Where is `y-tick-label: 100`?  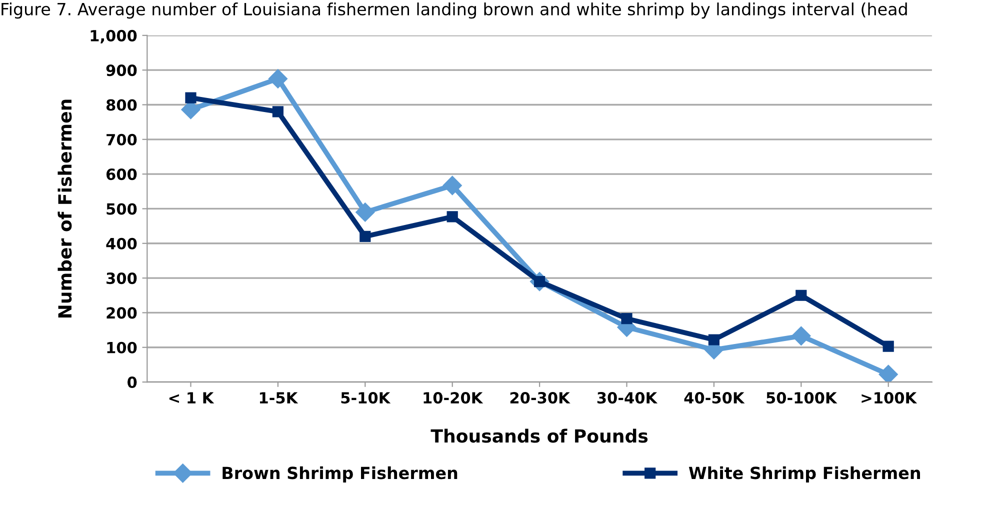
y-tick-label: 100 is located at coordinates (122, 348).